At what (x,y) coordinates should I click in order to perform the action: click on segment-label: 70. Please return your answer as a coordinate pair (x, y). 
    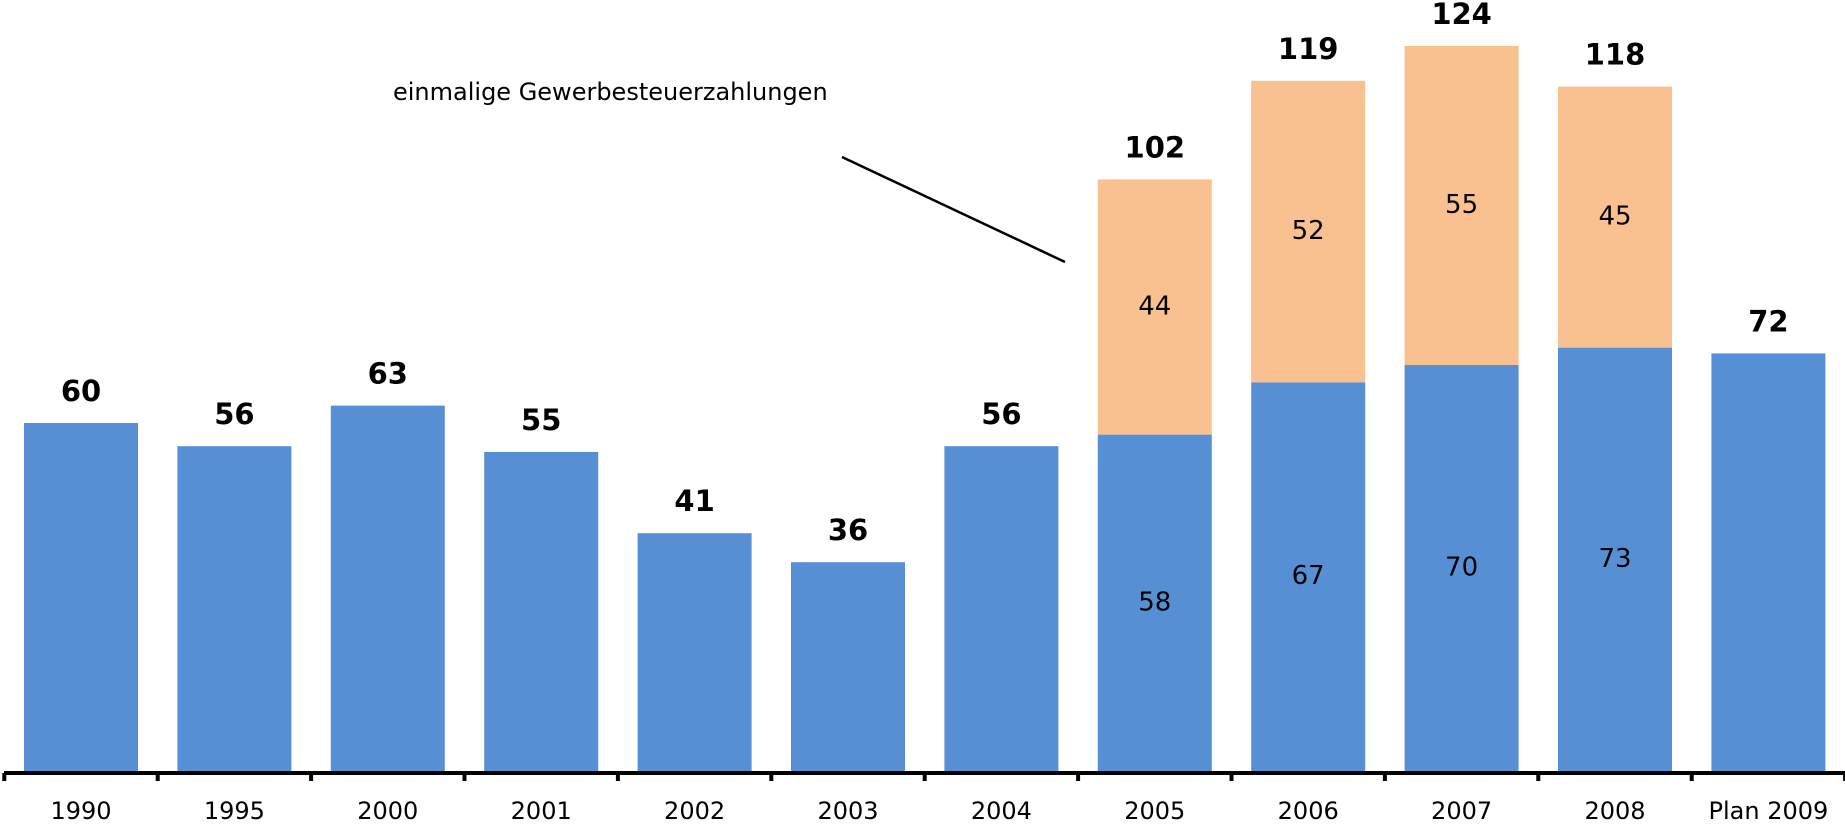
    Looking at the image, I should click on (1461, 568).